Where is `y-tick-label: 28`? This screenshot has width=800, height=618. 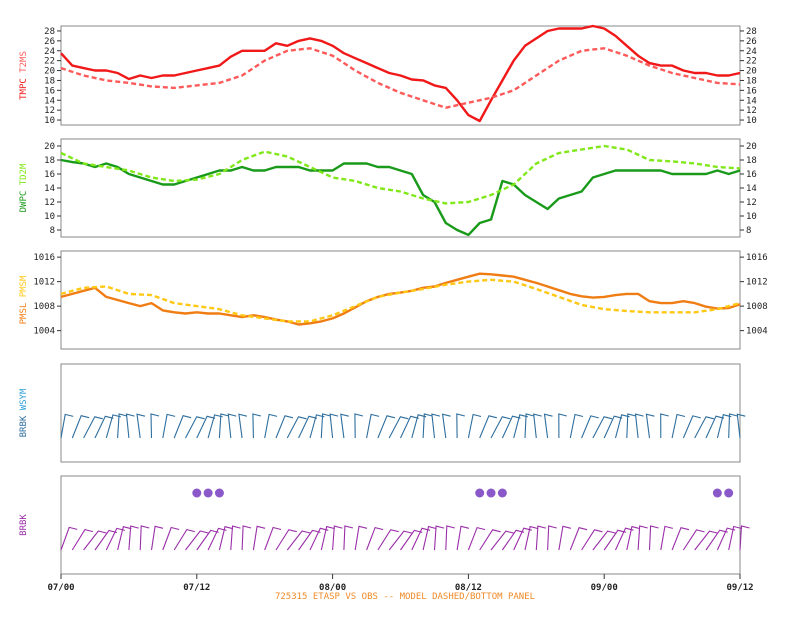
y-tick-label: 28 is located at coordinates (49, 32).